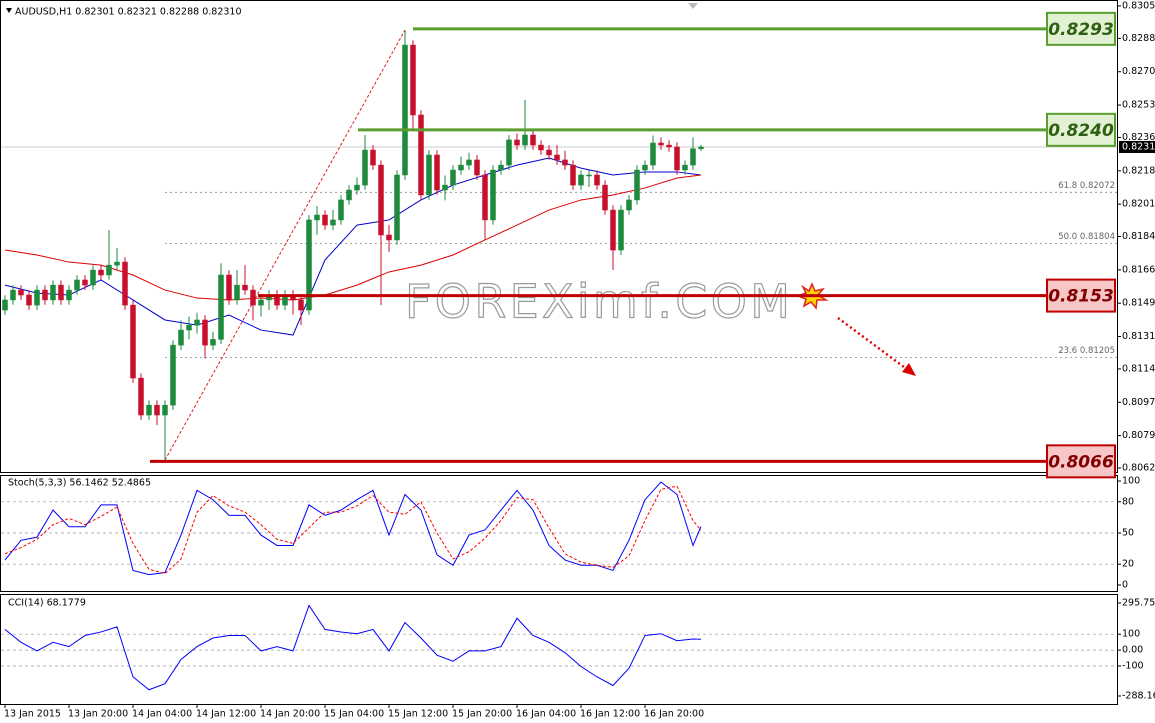  What do you see at coordinates (290, 714) in the screenshot?
I see `x-tick-label: 14 Jan 20:00` at bounding box center [290, 714].